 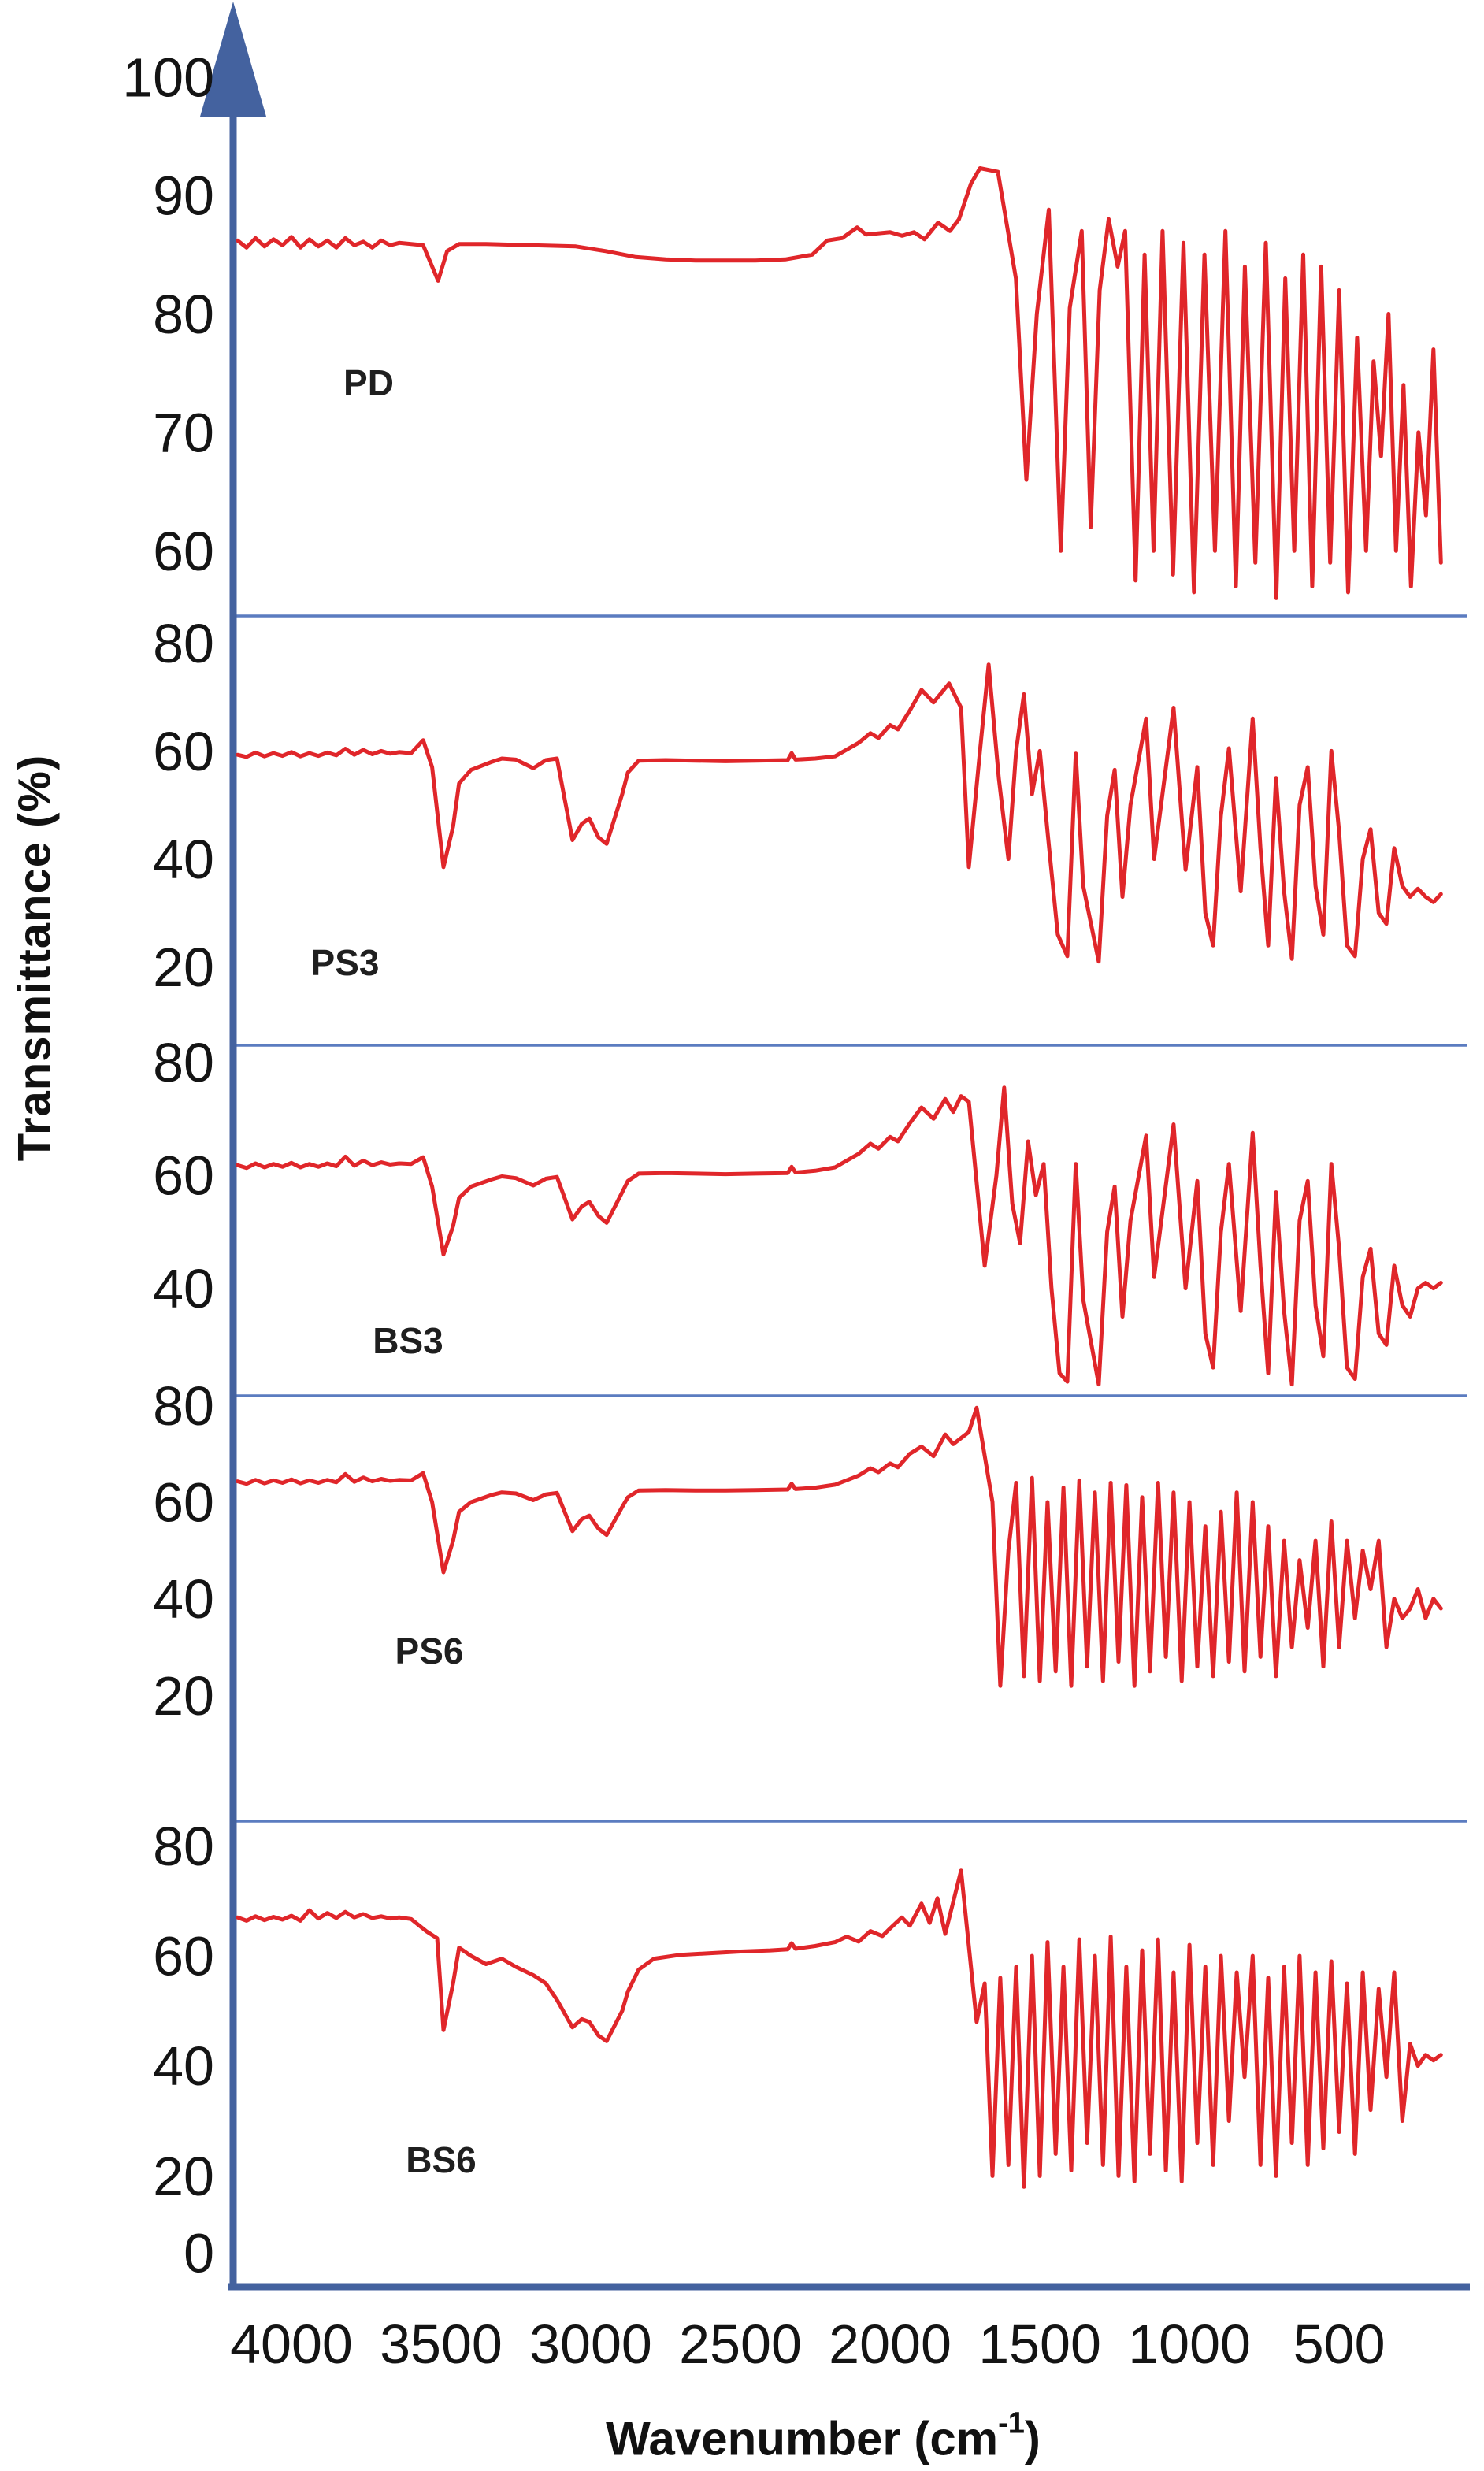 I want to click on x-axis-title-superscript: -1, so click(x=1011, y=2423).